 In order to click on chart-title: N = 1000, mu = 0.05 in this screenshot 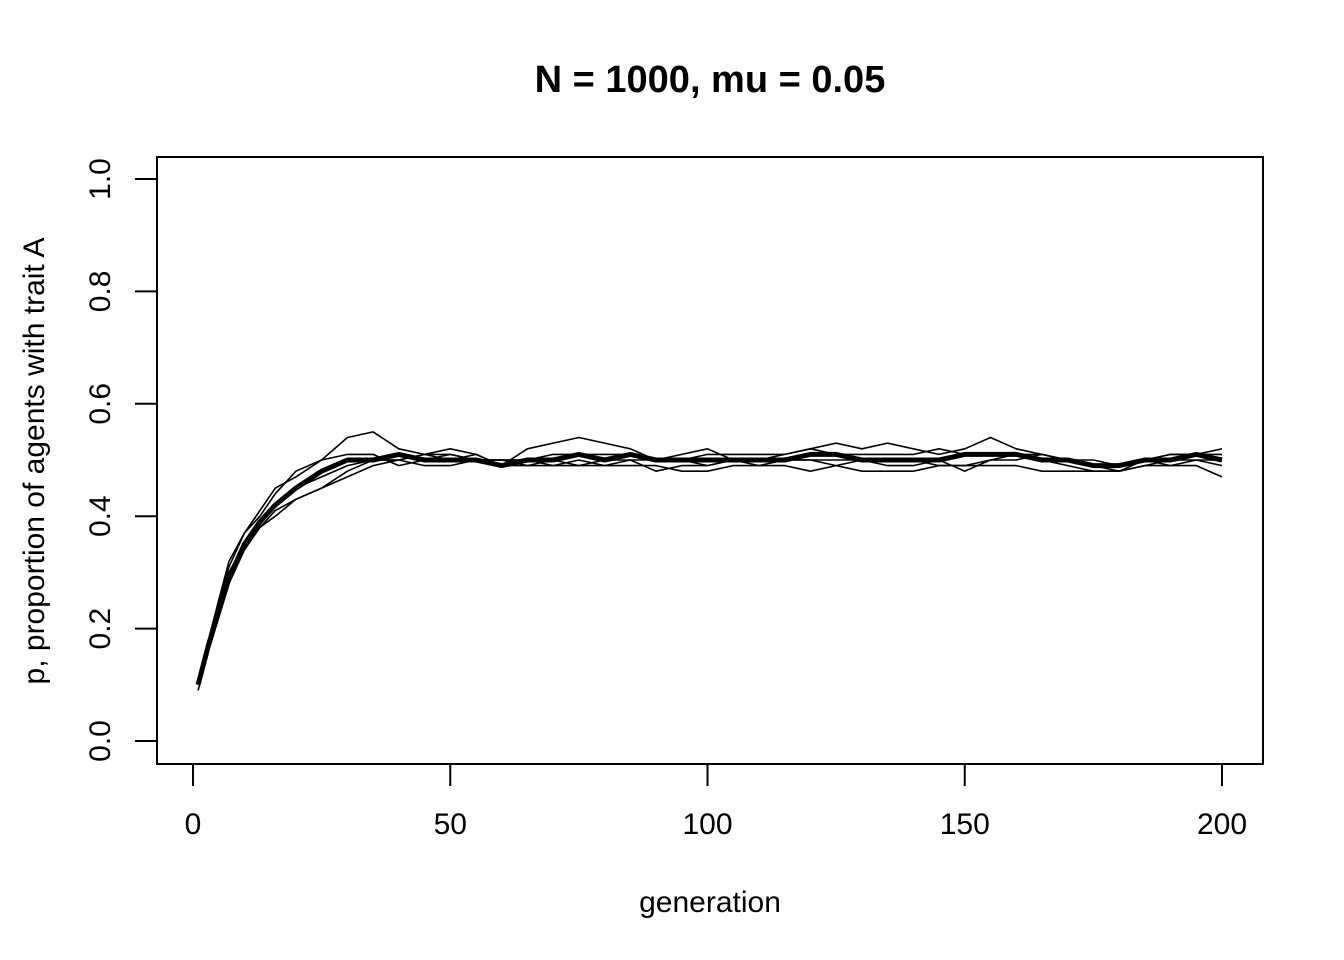, I will do `click(710, 80)`.